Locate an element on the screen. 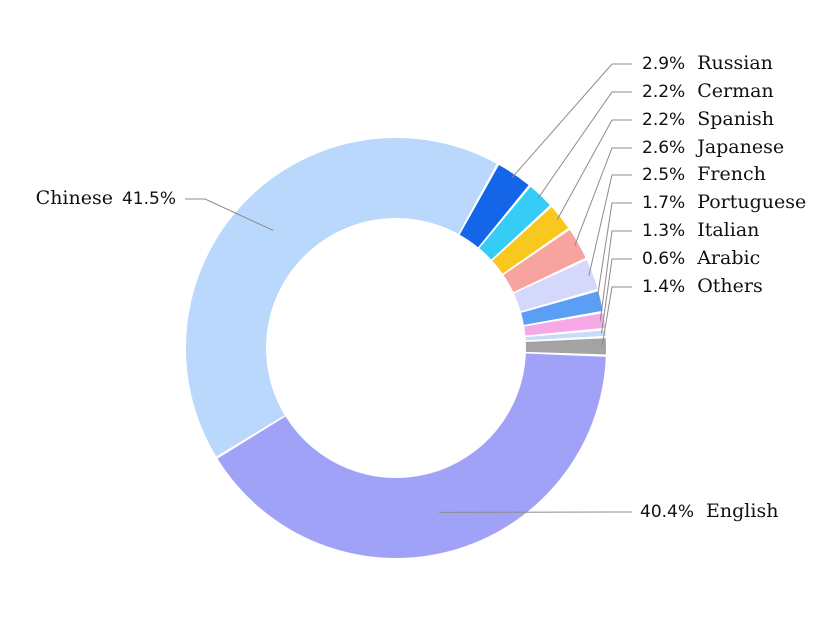 This screenshot has height=620, width=826. leader-line-russian is located at coordinates (571, 121).